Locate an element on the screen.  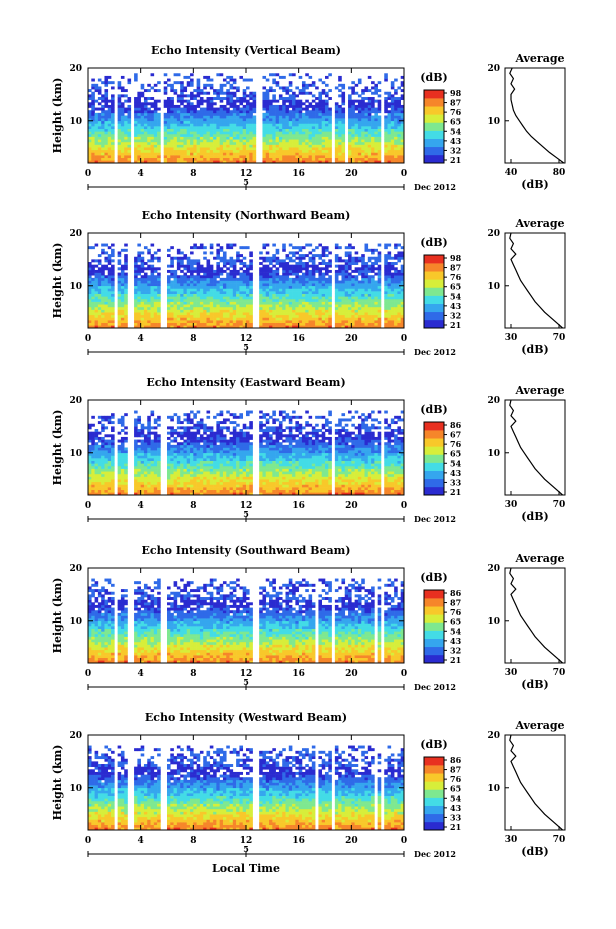
panel-title: Echo Intensity (Vertical Beam) is located at coordinates (246, 50).